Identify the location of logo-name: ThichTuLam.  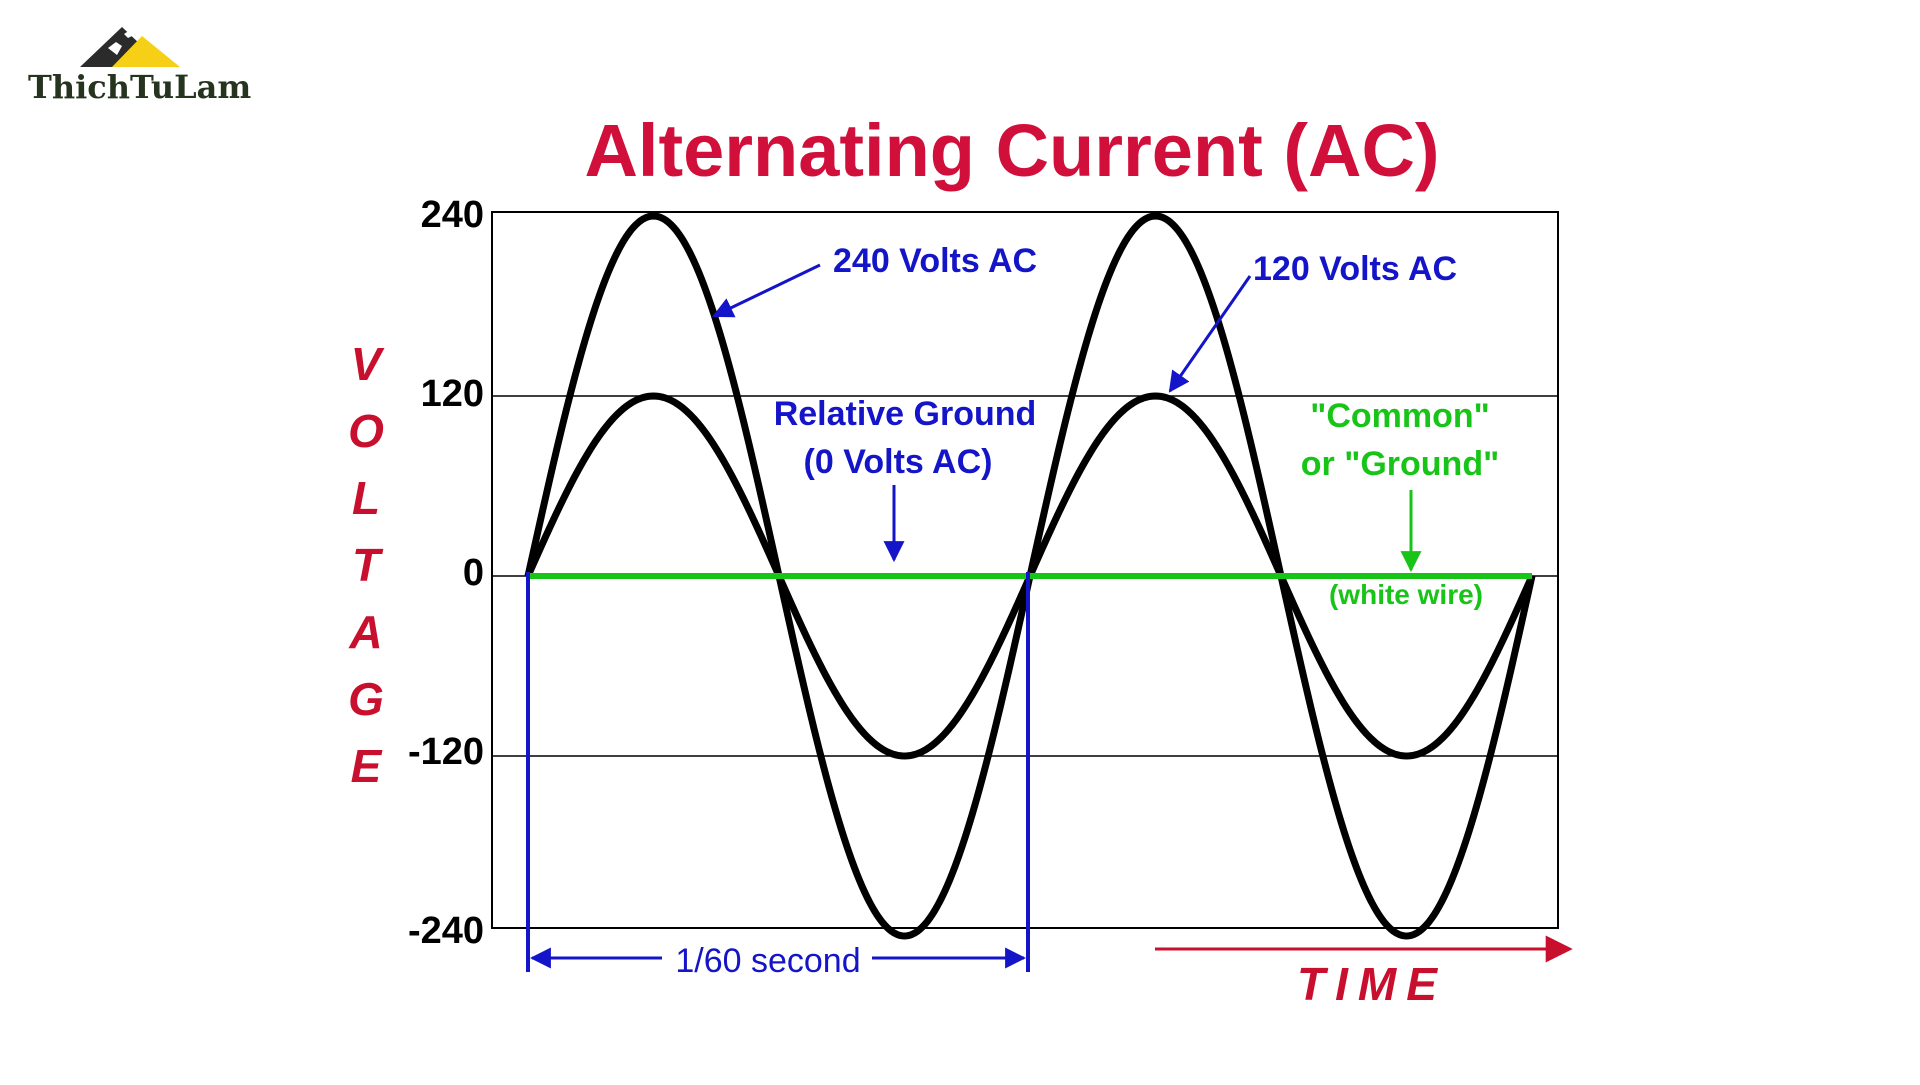
(139, 87).